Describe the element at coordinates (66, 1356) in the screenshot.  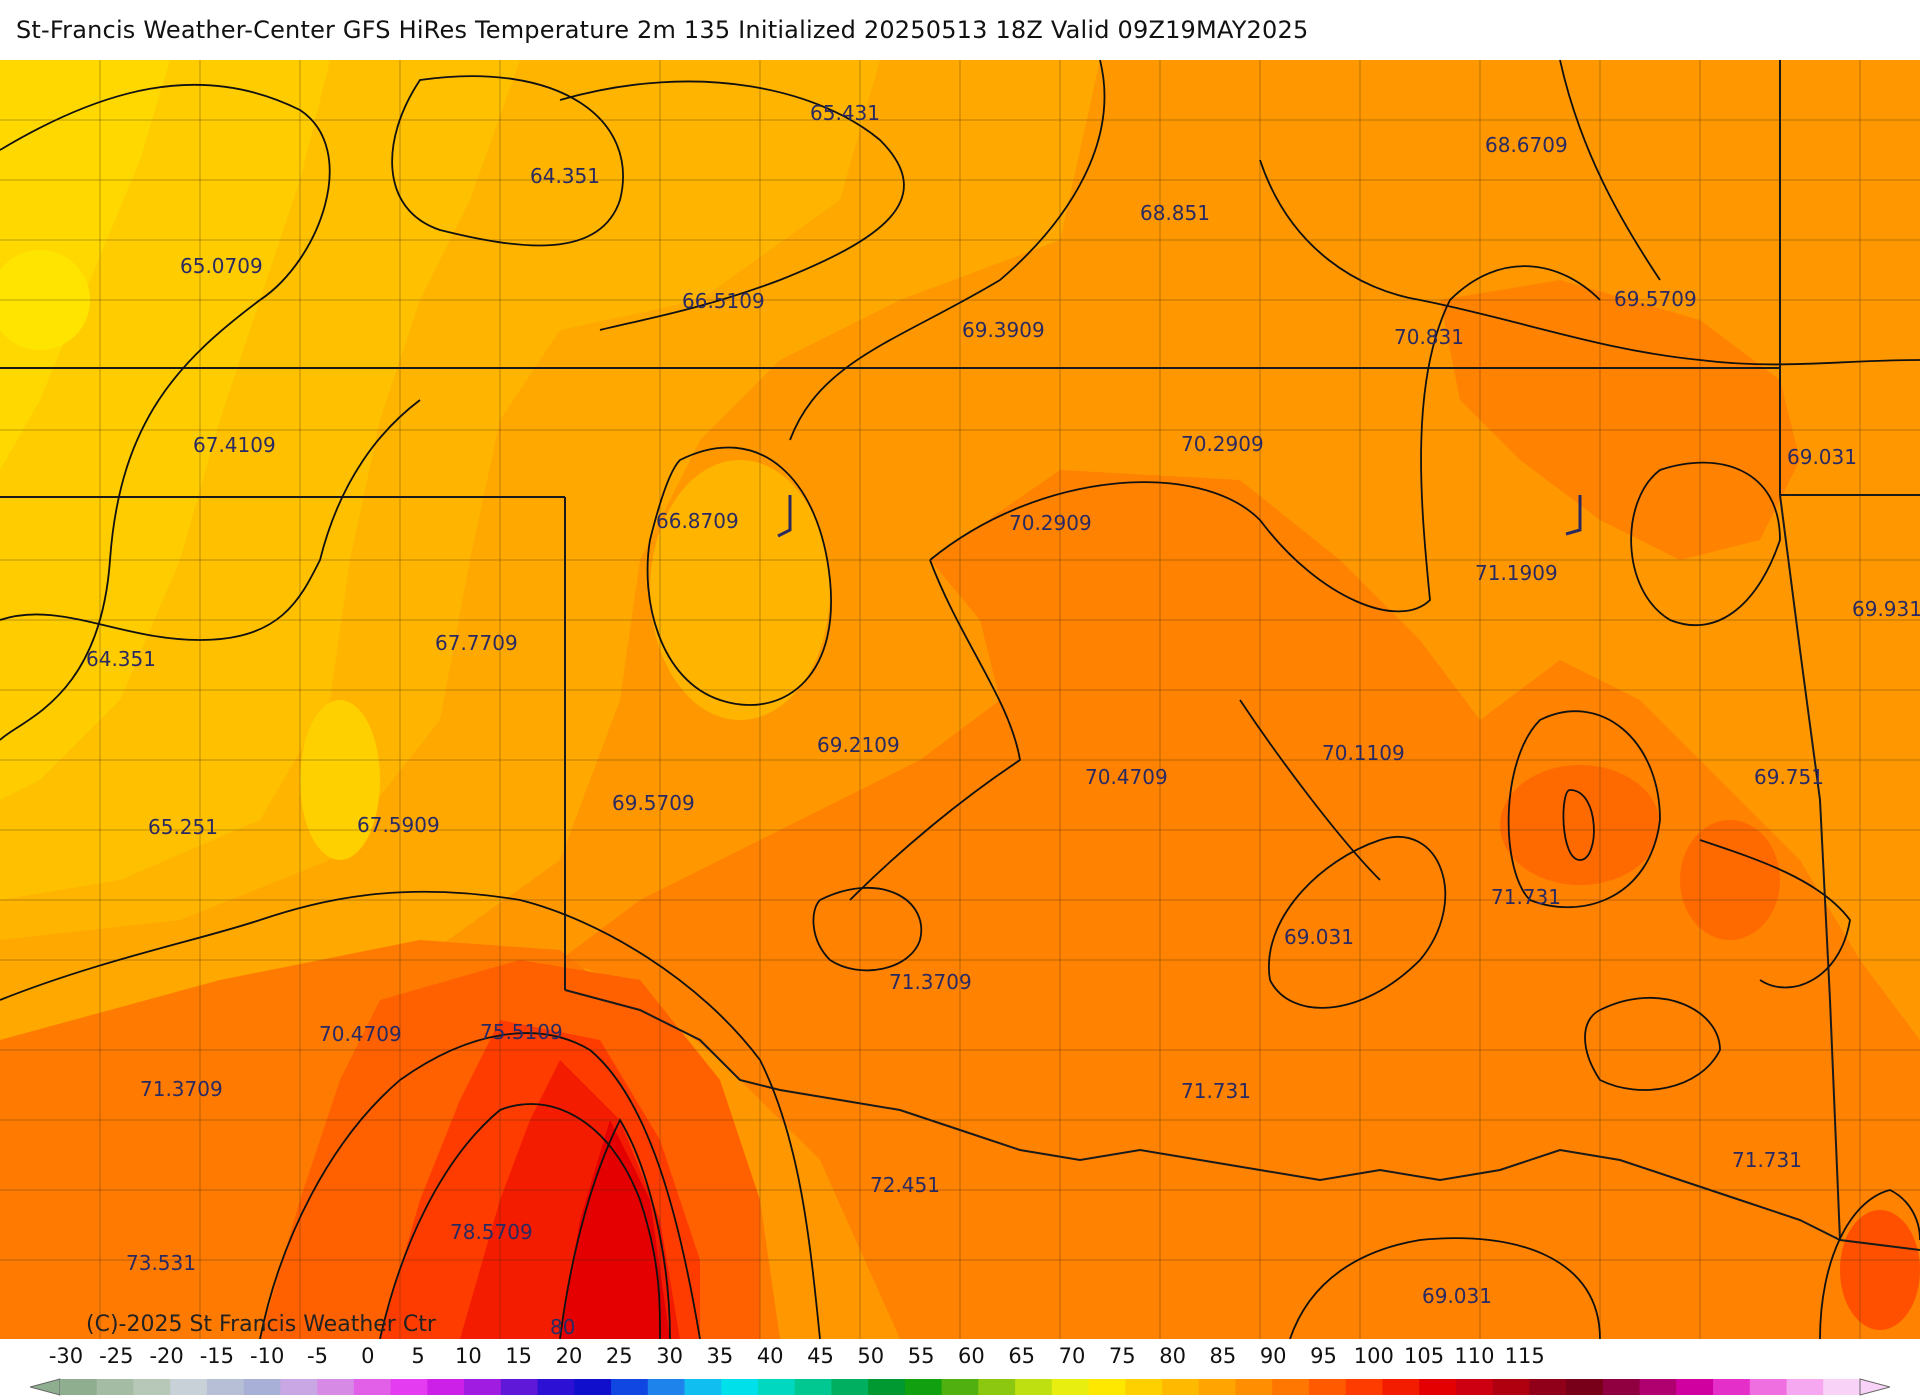
I see `legend-tick-label: -30` at that location.